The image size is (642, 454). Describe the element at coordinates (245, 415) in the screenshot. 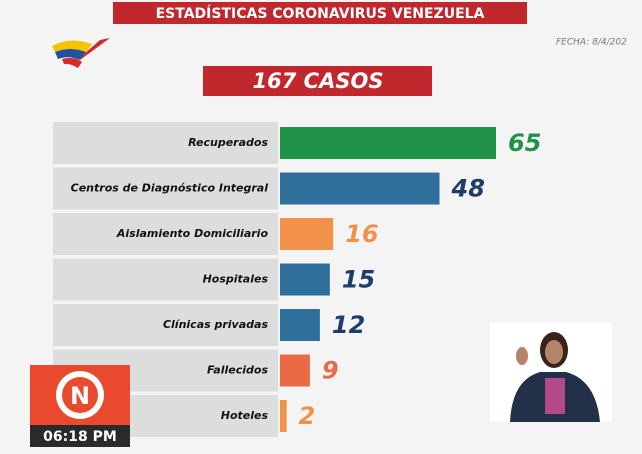

I see `category-label: Hoteles` at that location.